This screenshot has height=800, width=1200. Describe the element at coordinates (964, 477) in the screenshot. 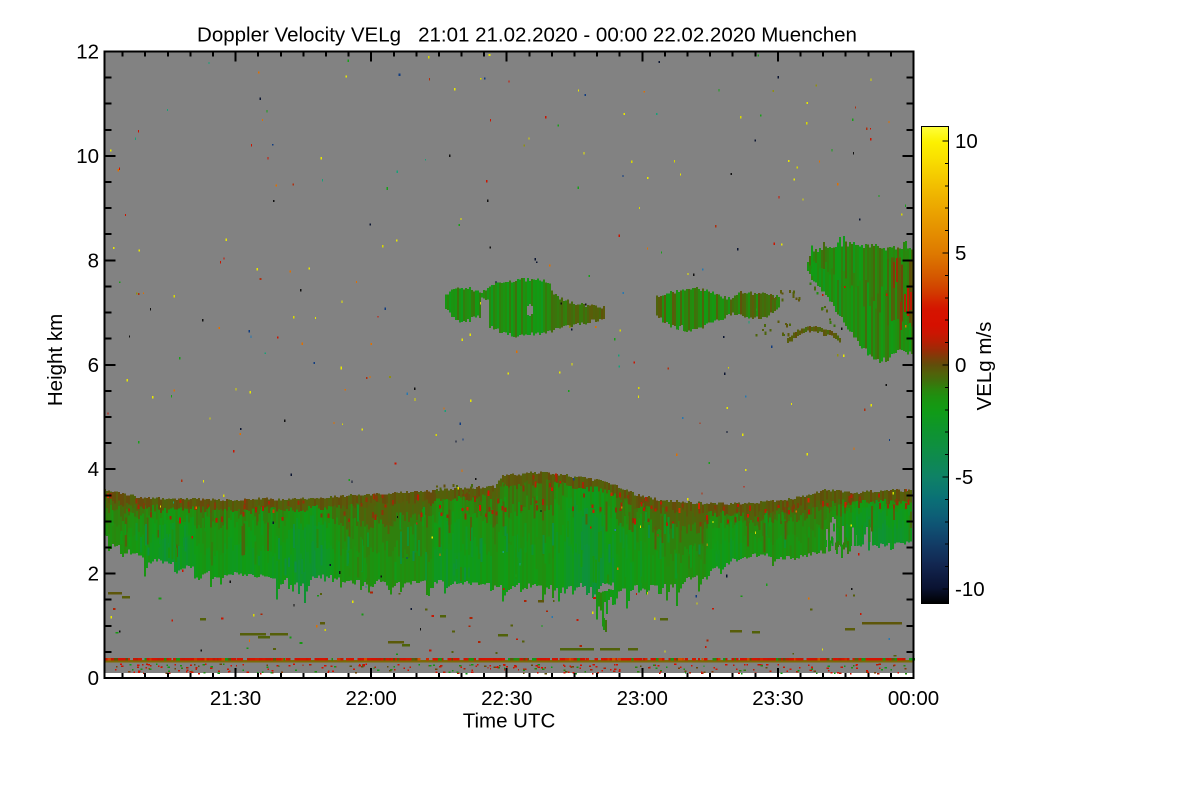

I see `svg-text: -5` at that location.